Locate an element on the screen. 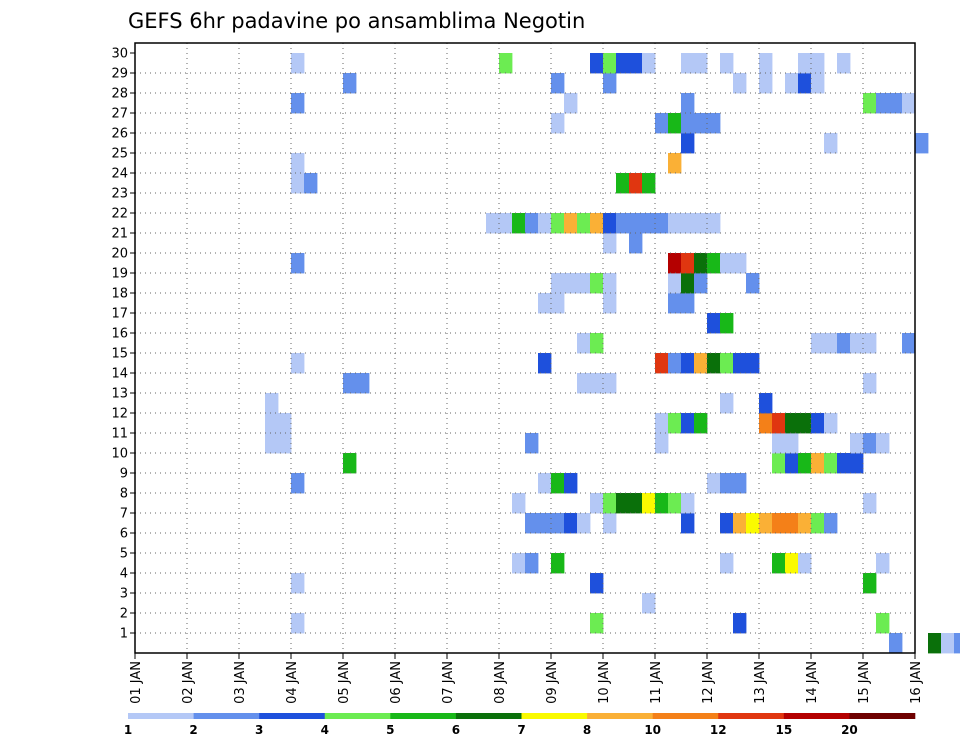 Image resolution: width=960 pixels, height=742 pixels. y-tick-label: 24 is located at coordinates (119, 174).